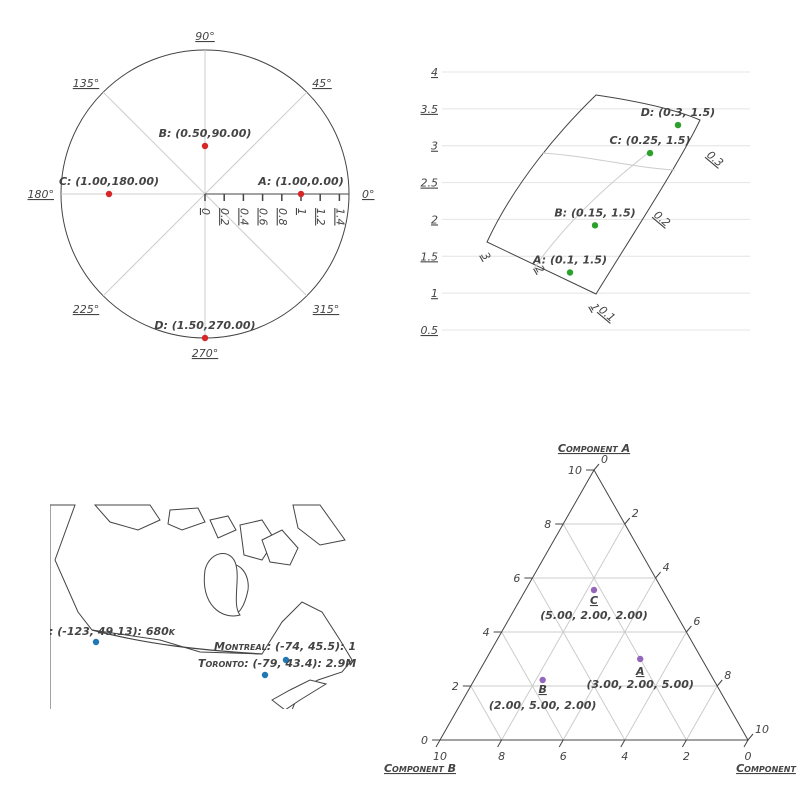 The image size is (800, 800). I want to click on carpet-a-tick-label: 0.3, so click(715, 158).